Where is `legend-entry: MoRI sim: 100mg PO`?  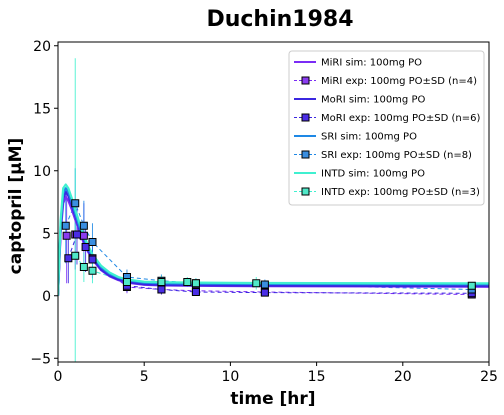 legend-entry: MoRI sim: 100mg PO is located at coordinates (359, 100).